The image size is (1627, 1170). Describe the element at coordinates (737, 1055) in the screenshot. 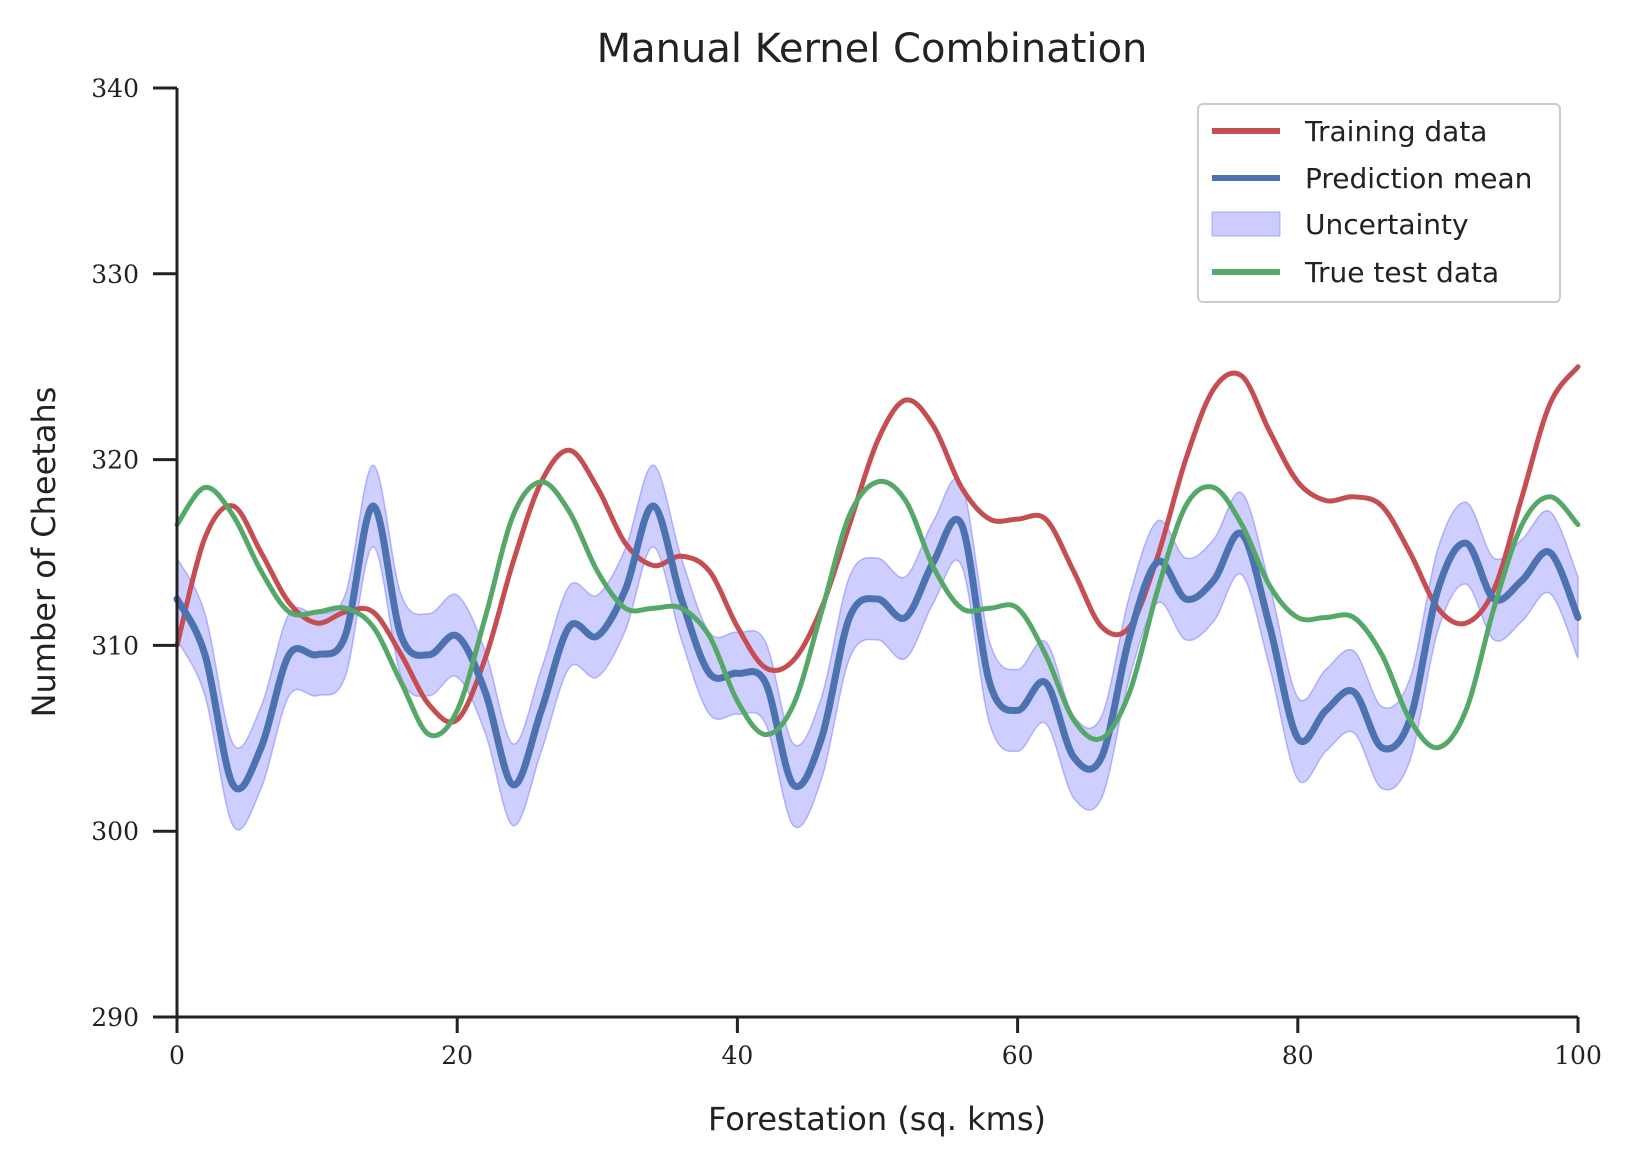

I see `x-tick-label: 40` at that location.